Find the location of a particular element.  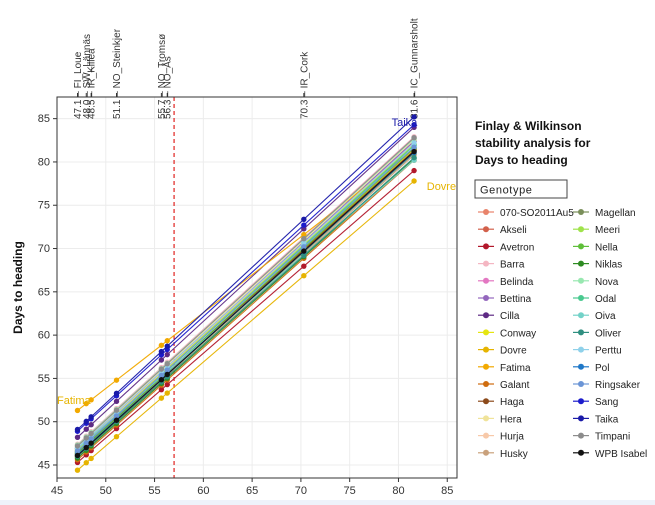

legend-entry-label: Barra is located at coordinates (512, 265).